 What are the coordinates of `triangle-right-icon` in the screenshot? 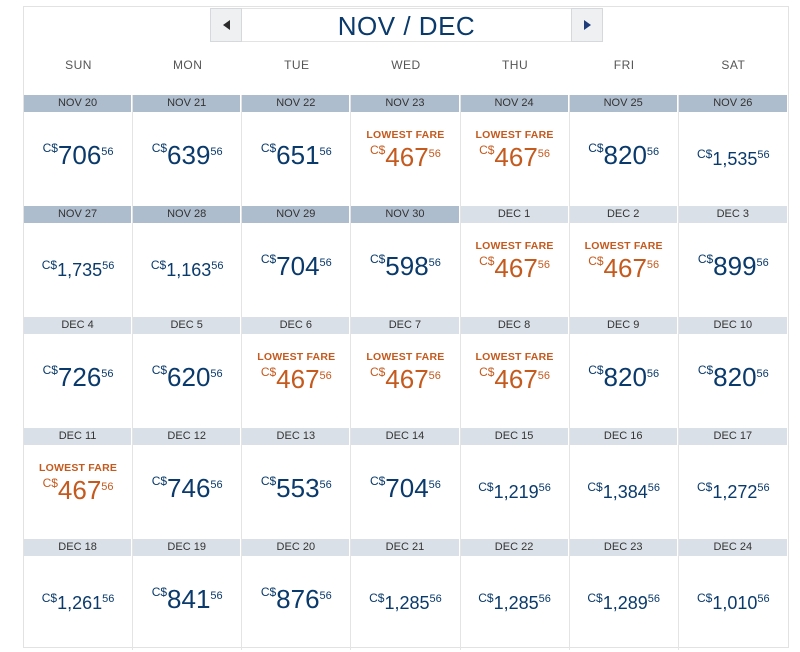 It's located at (587, 25).